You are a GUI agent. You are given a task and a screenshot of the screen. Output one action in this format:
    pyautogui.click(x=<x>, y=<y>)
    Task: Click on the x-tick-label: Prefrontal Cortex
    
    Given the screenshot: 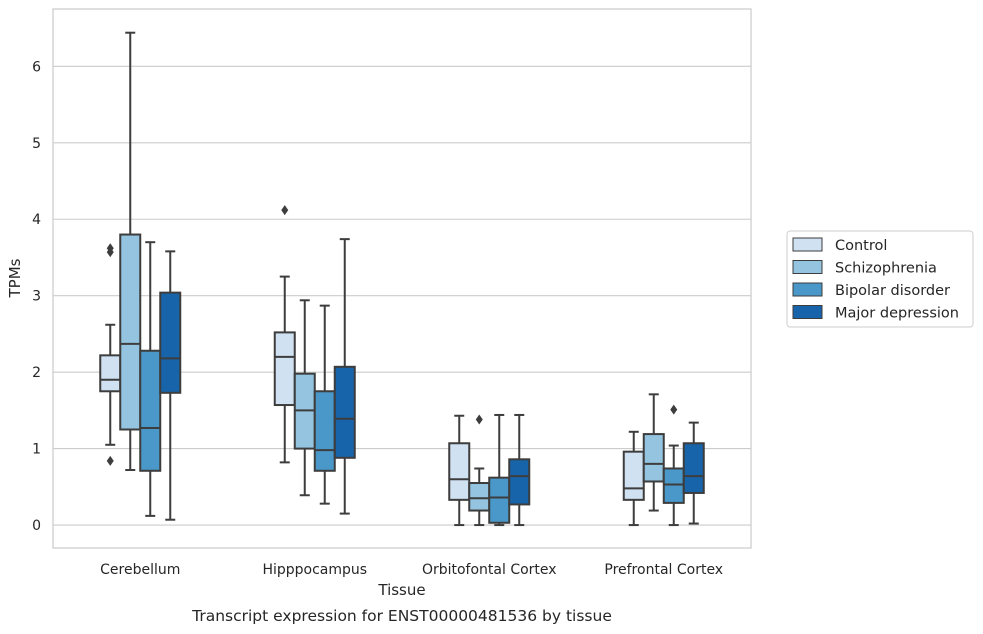 What is the action you would take?
    pyautogui.click(x=663, y=570)
    